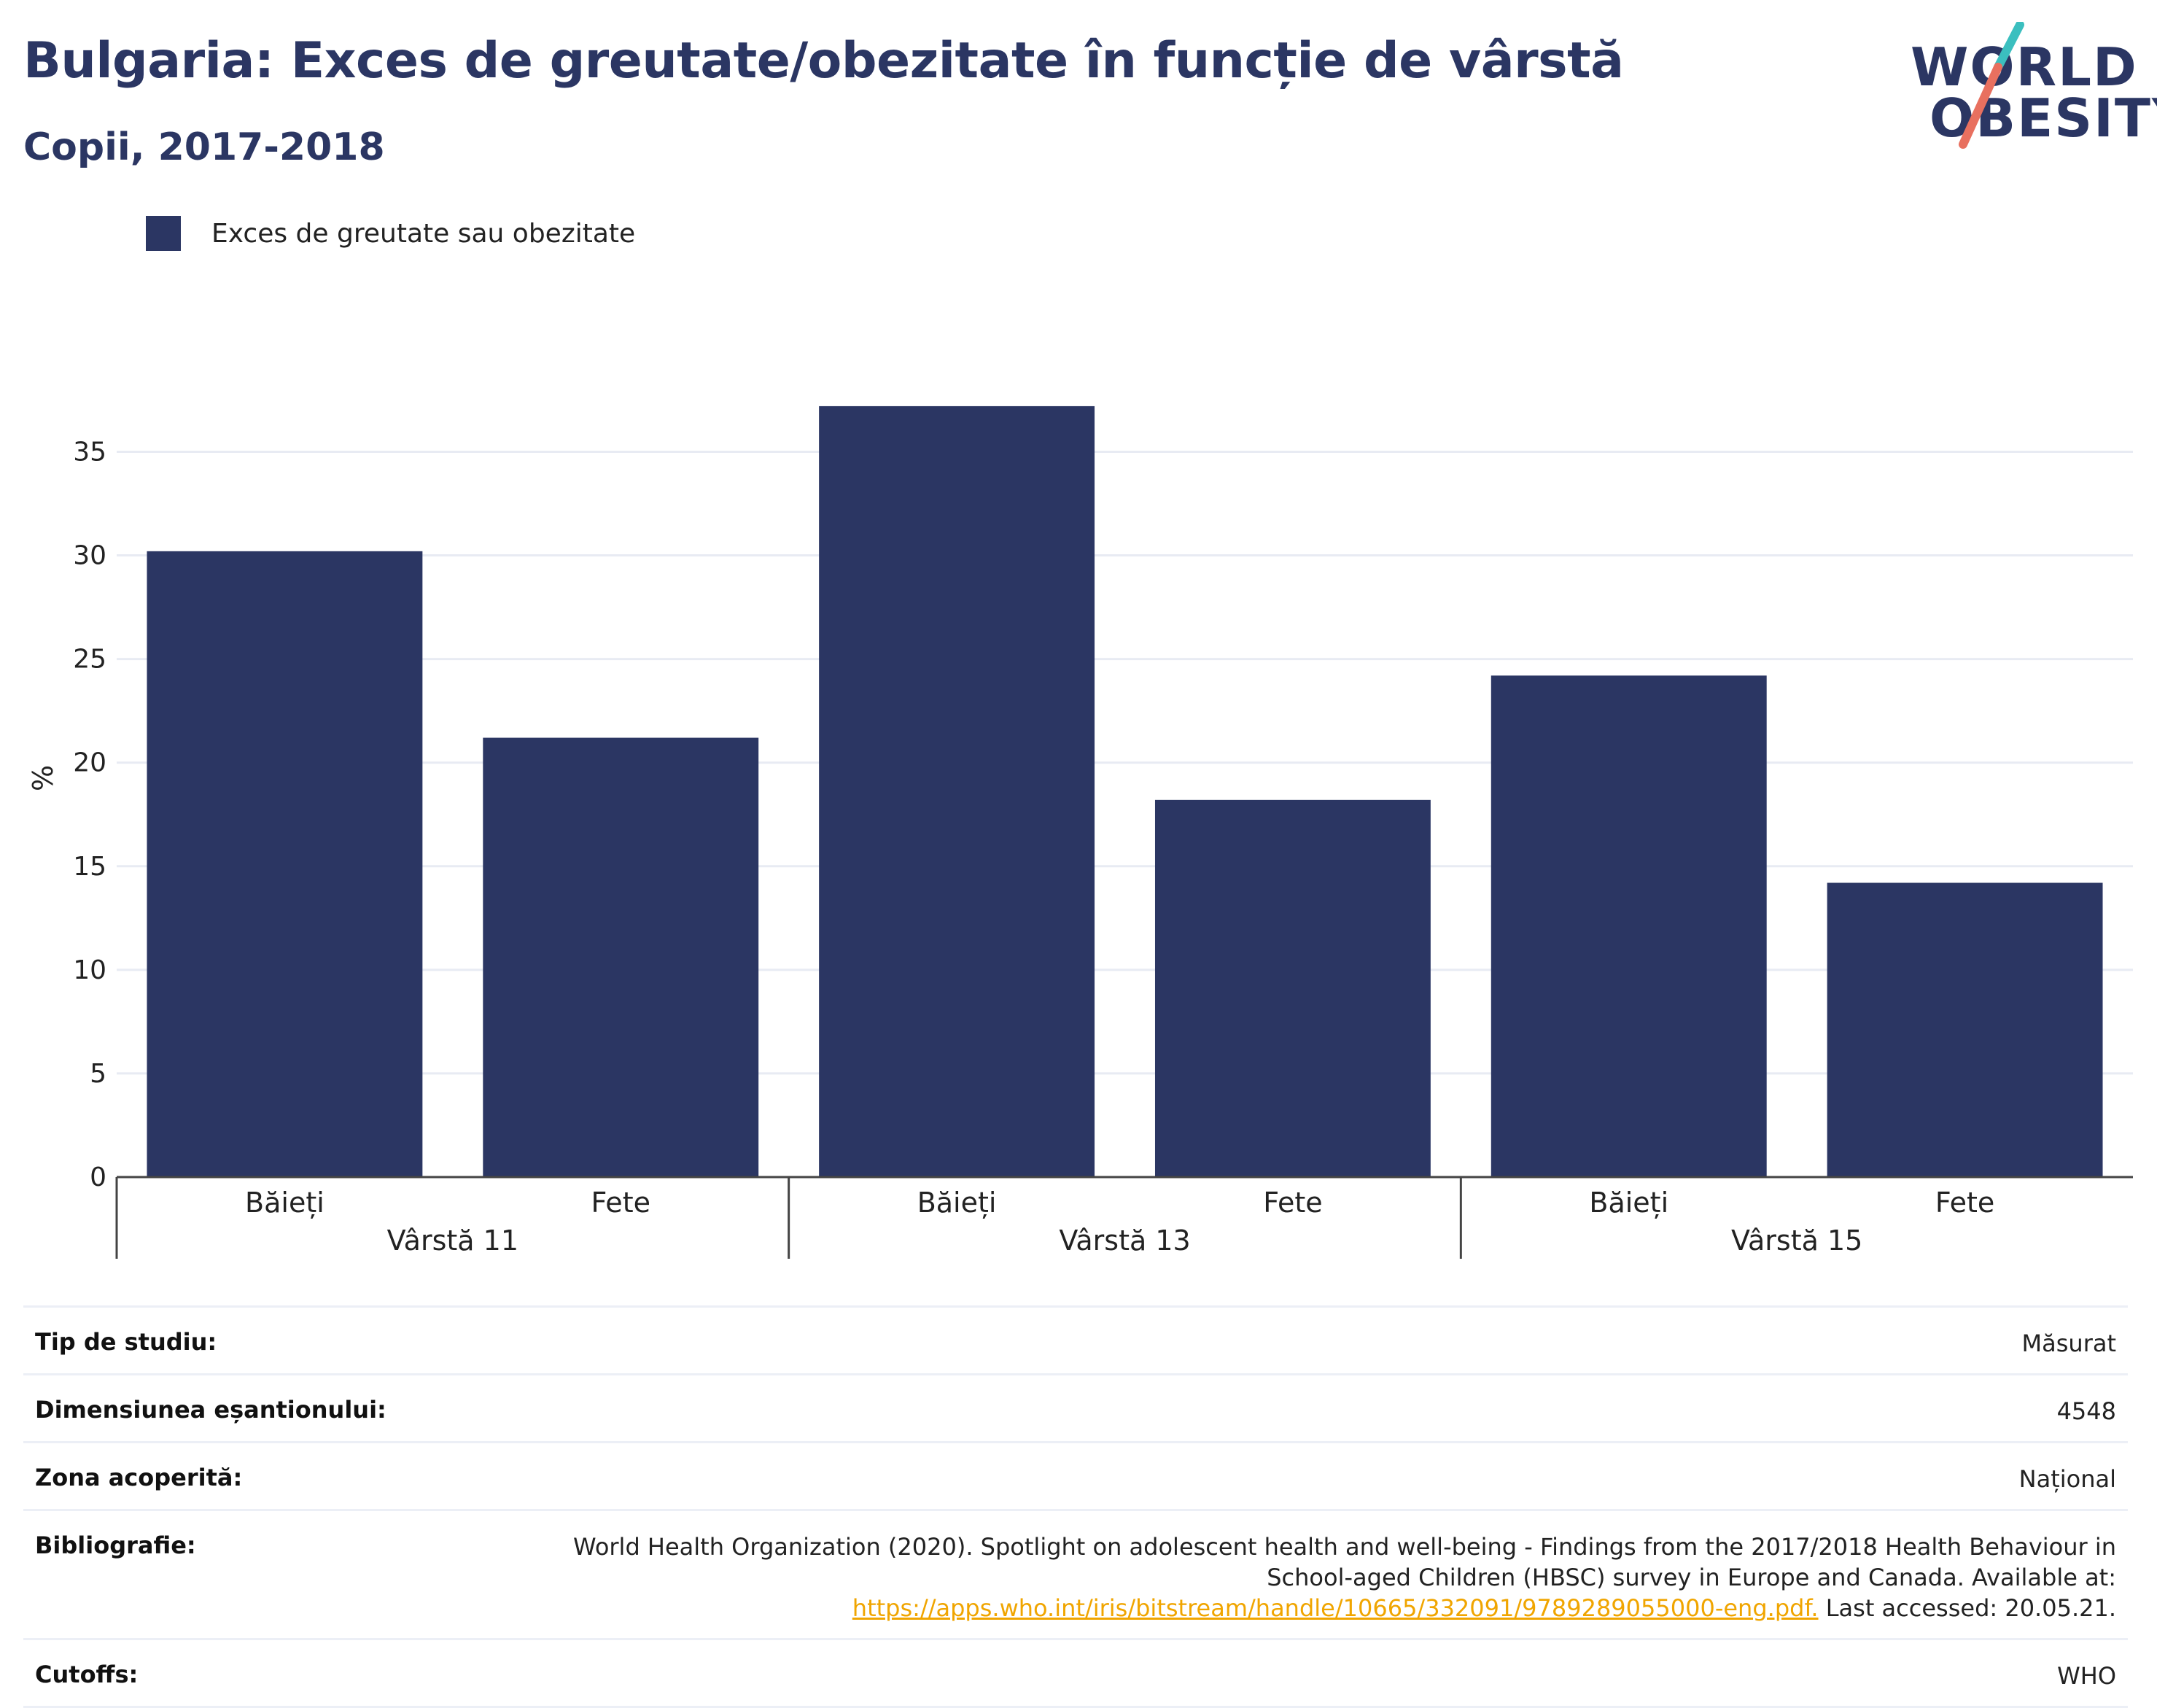 The height and width of the screenshot is (1708, 2157). I want to click on bibliography-label: Bibliografie:, so click(115, 1546).